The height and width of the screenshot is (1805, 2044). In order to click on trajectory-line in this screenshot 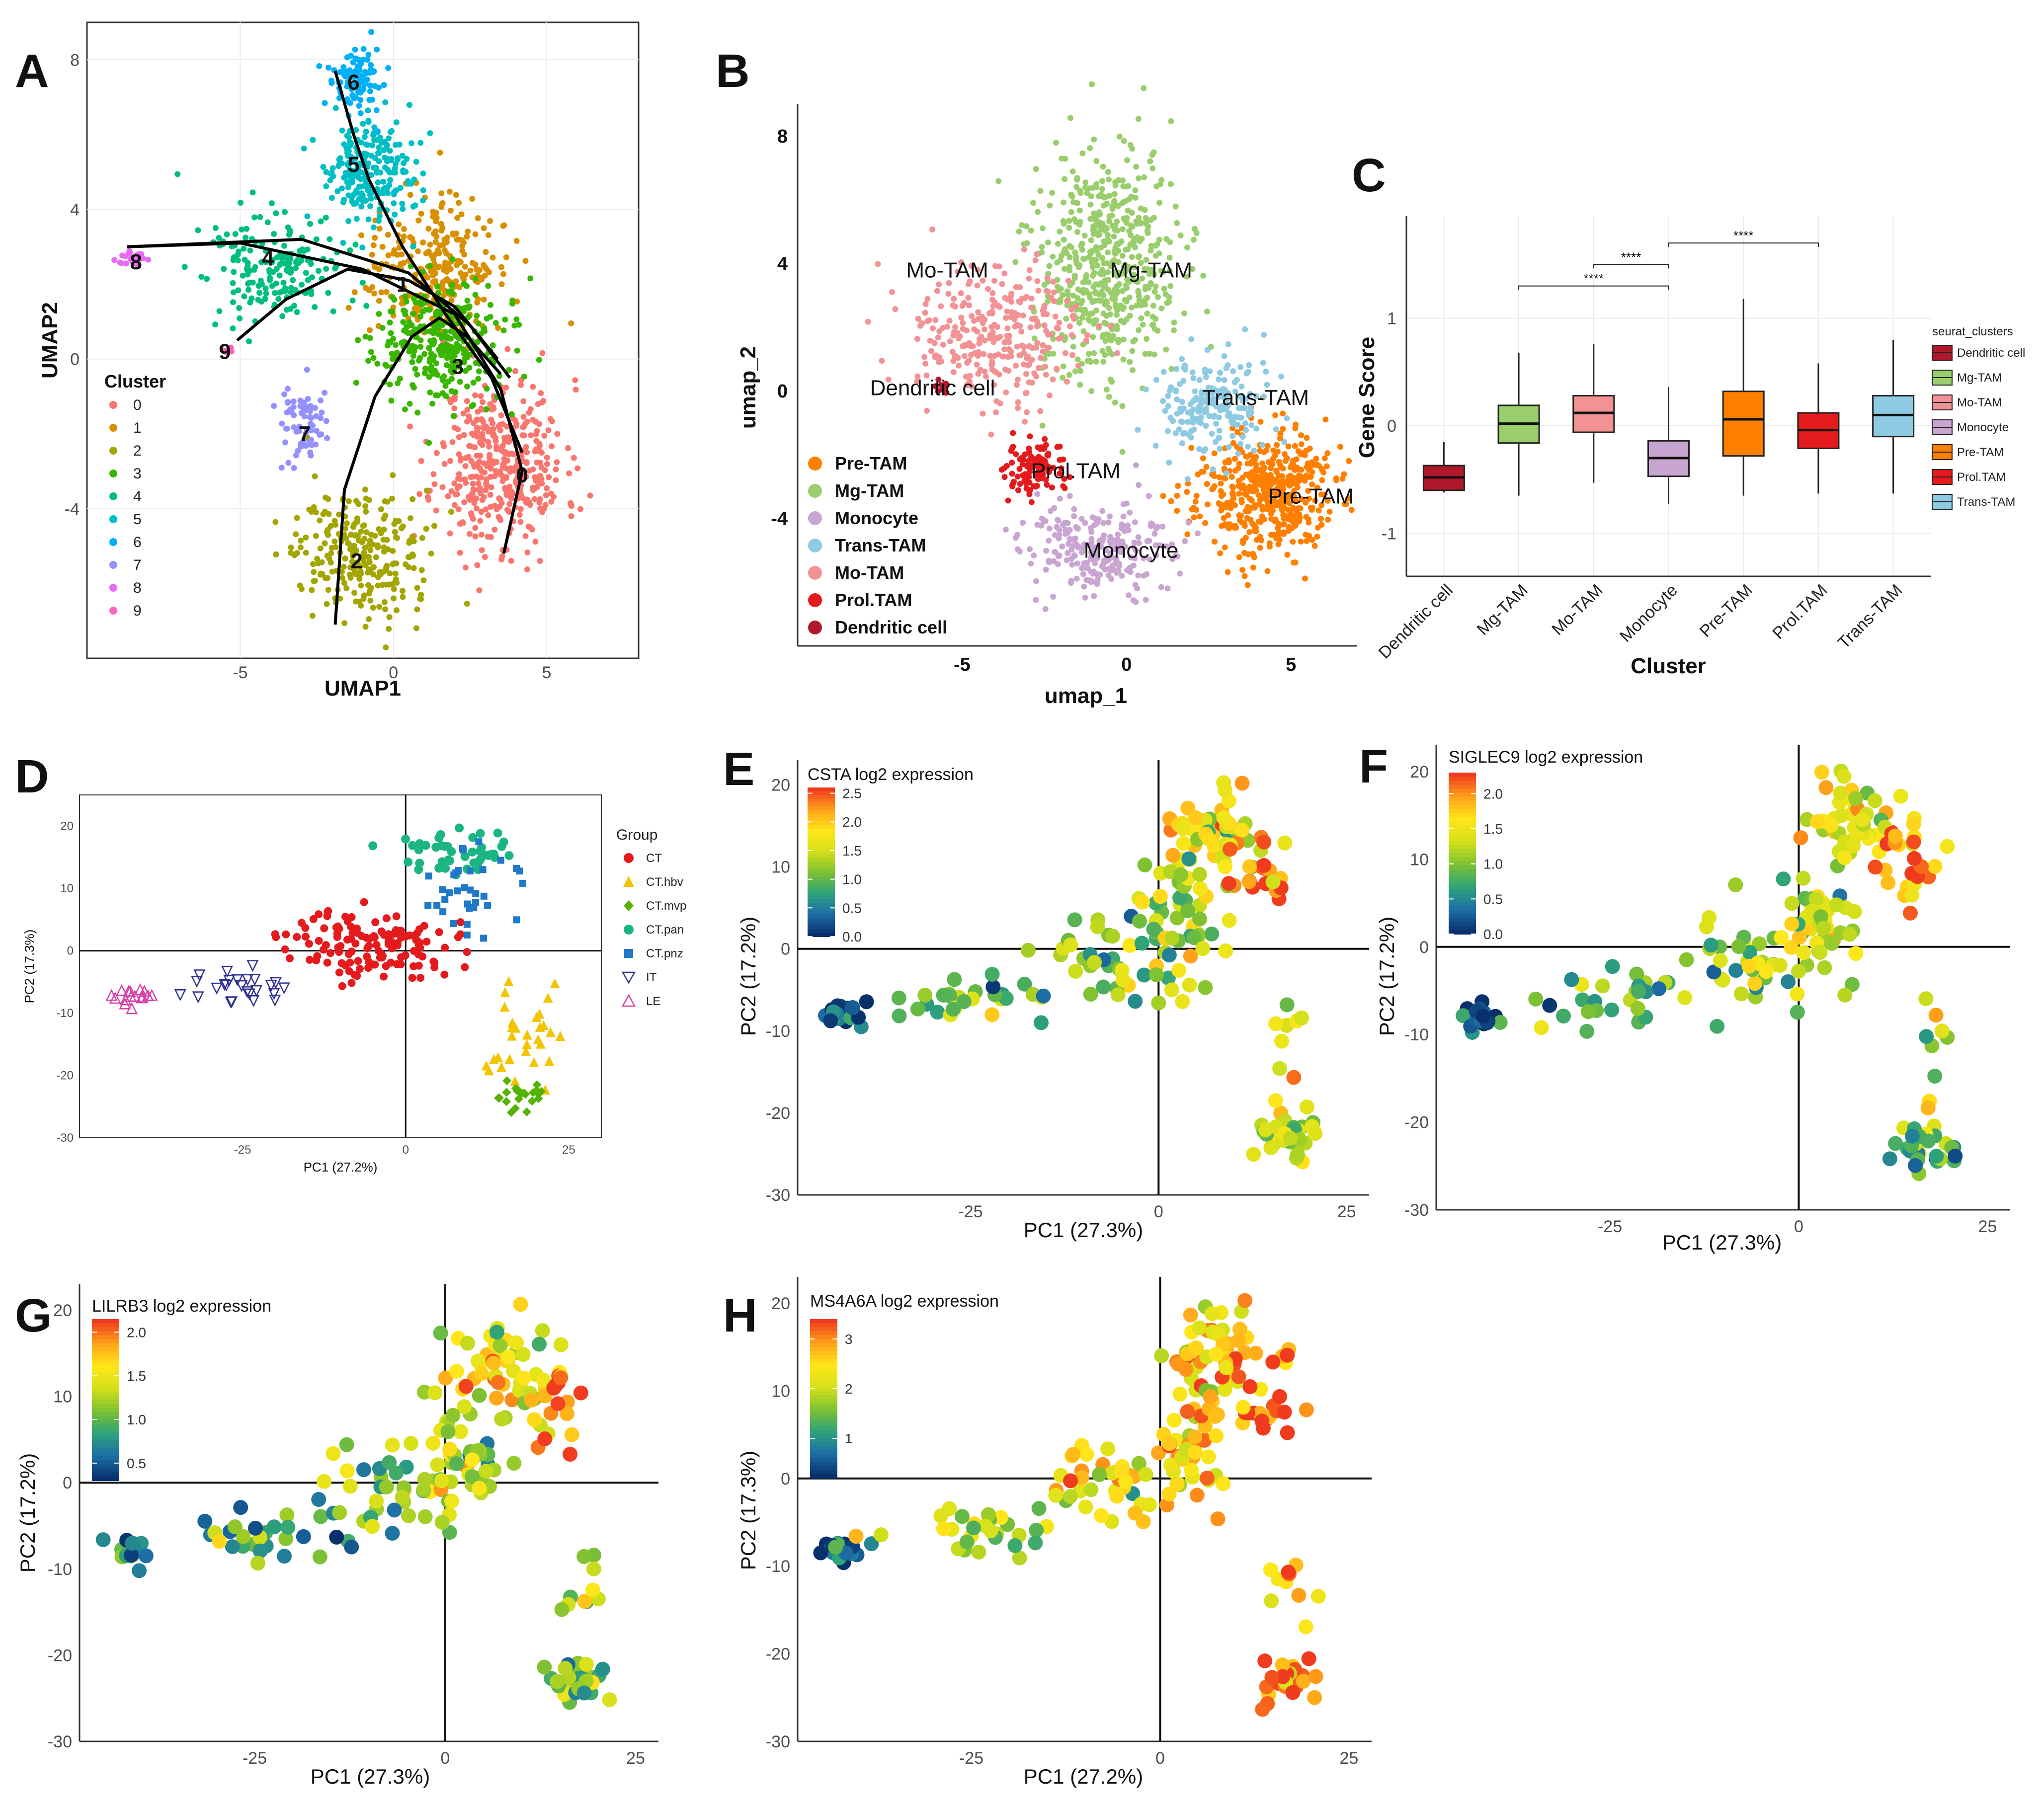, I will do `click(418, 470)`.